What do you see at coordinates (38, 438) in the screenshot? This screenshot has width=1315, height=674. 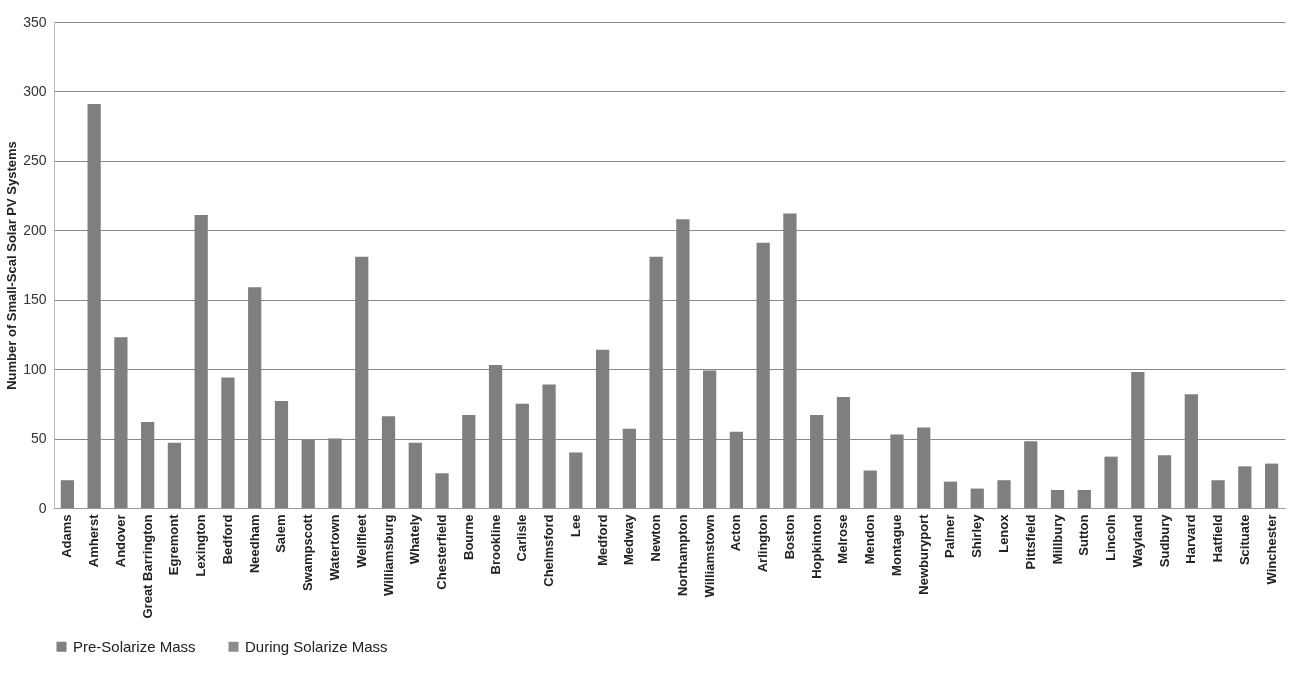 I see `y-tick-label: 50` at bounding box center [38, 438].